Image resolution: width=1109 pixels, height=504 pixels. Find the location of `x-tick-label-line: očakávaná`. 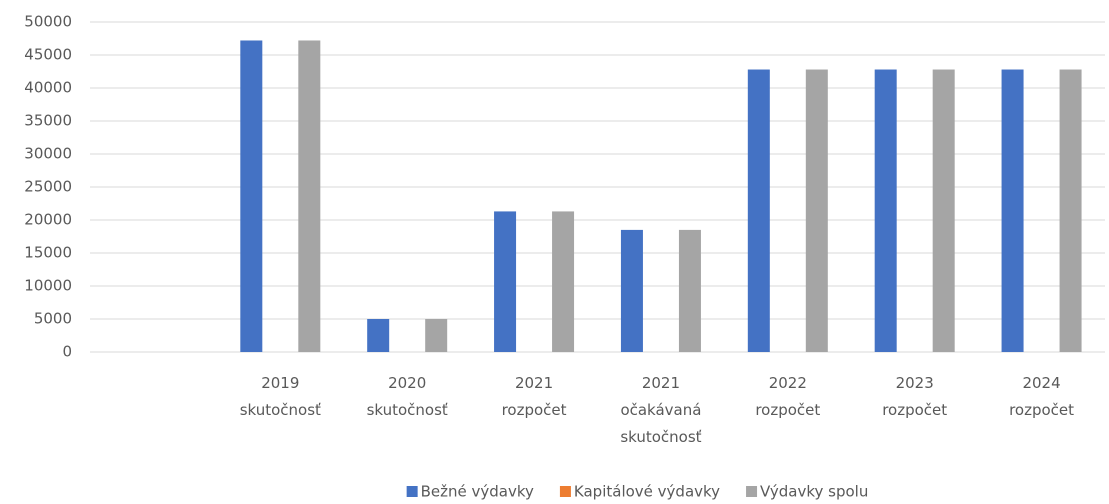

x-tick-label-line: očakávaná is located at coordinates (660, 410).